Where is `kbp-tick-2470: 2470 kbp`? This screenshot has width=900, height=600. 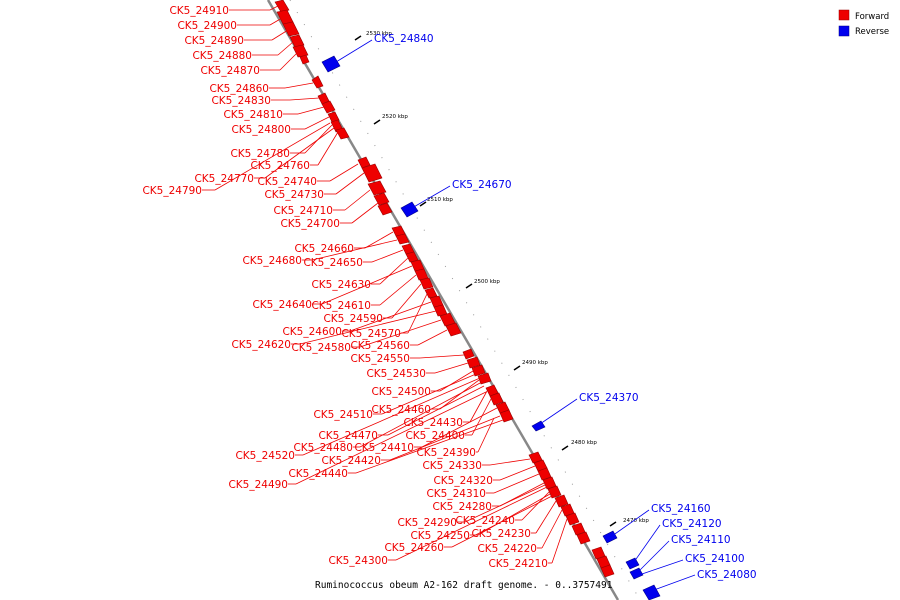 kbp-tick-2470: 2470 kbp is located at coordinates (629, 522).